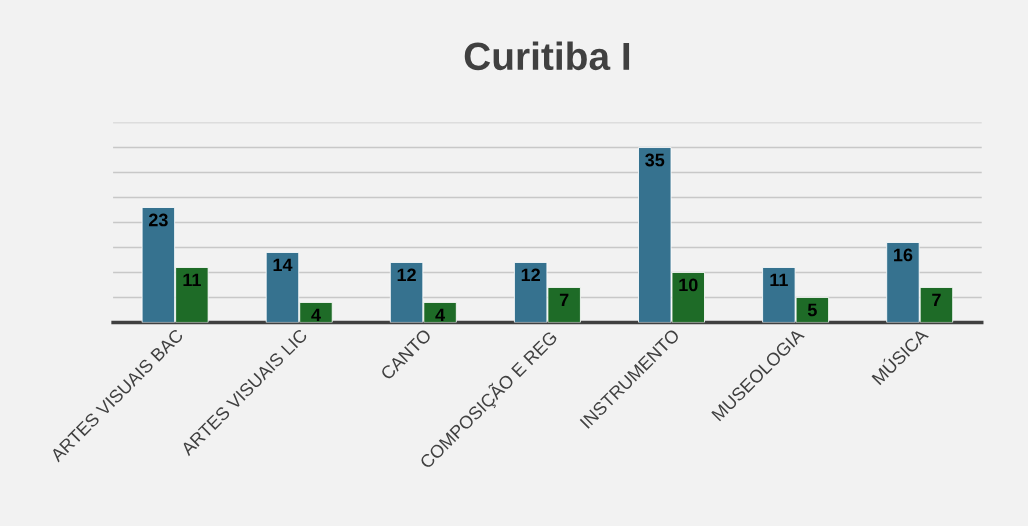  What do you see at coordinates (688, 285) in the screenshot?
I see `data-label: 10` at bounding box center [688, 285].